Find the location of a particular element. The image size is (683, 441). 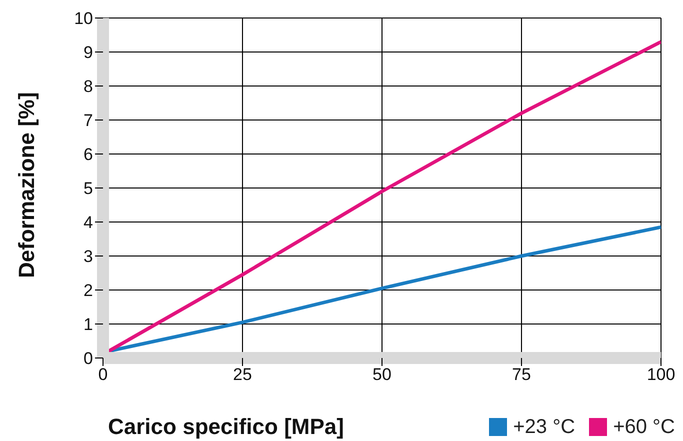

y-axis-title: Deformazione [%] is located at coordinates (26, 185).